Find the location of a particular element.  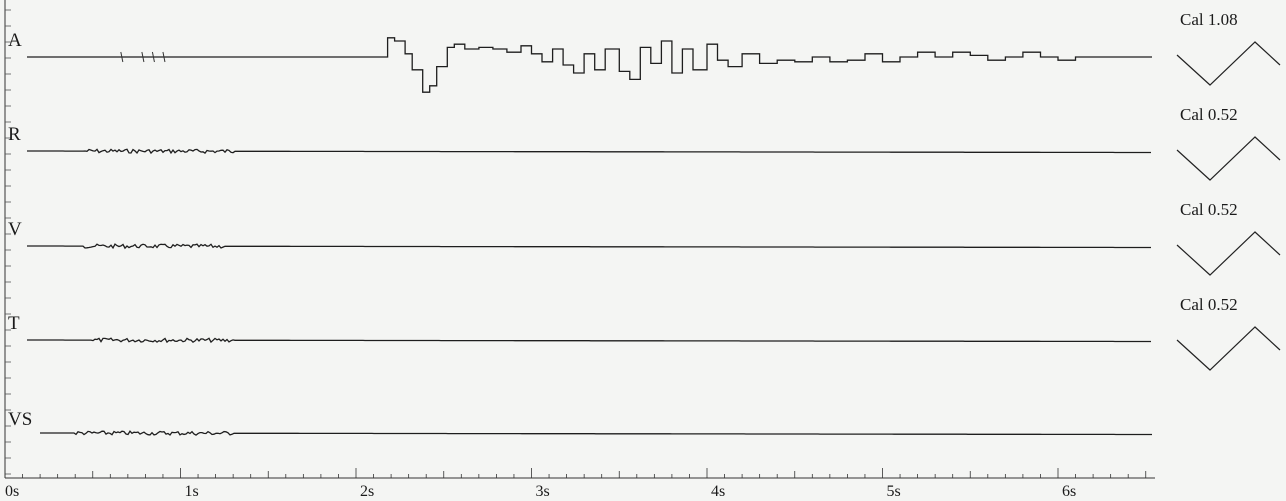

x-tick-label: 0s is located at coordinates (12, 491).